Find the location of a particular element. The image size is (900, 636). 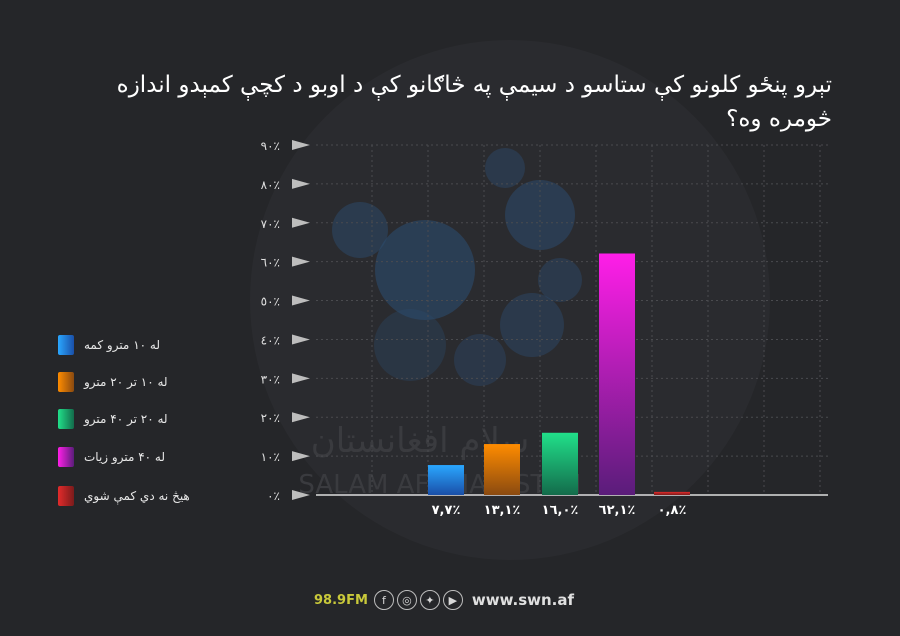

legend-item: له ۱۰ مترو کمه is located at coordinates (109, 345).